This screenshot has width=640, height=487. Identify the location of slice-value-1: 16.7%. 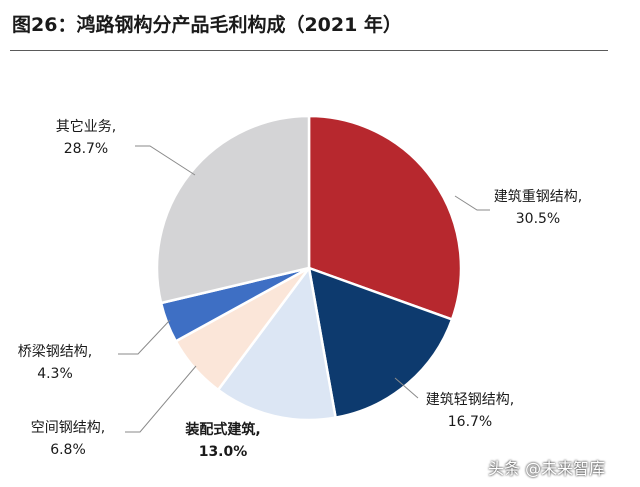
(470, 422).